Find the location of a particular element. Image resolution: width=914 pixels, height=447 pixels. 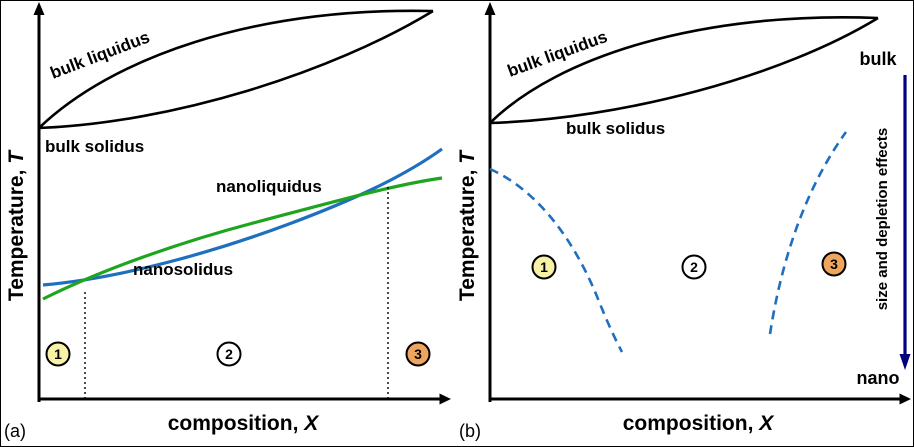

size-depletion-arrowhead-icon is located at coordinates (905, 362).